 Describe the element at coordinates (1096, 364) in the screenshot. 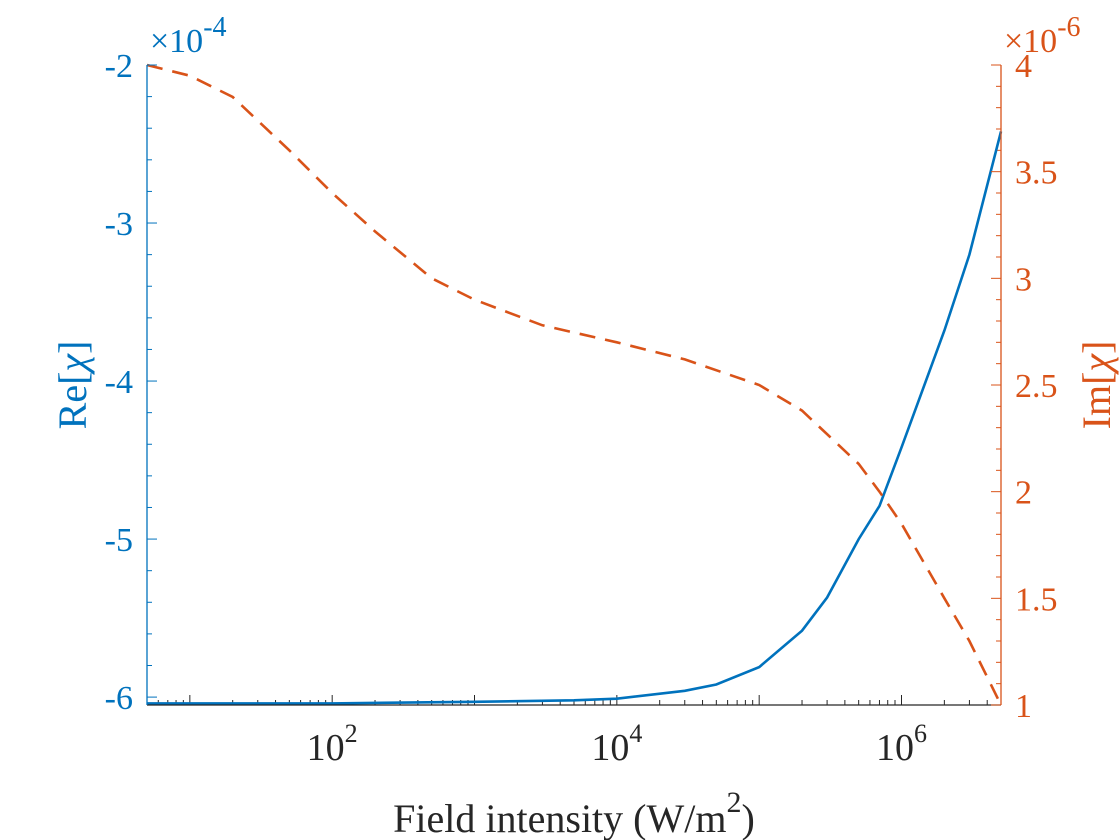

I see `right-axis-label-symbol: χ` at that location.